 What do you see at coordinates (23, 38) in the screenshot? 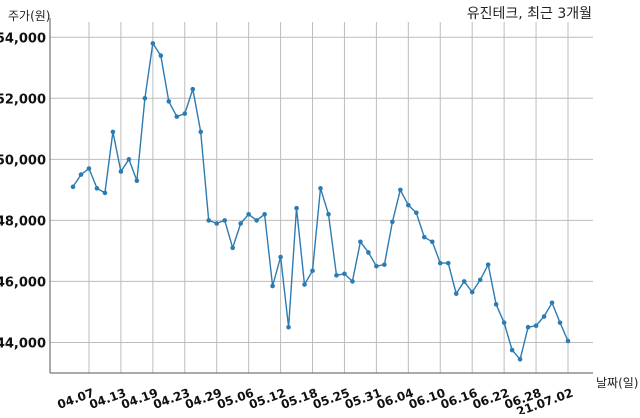
I see `y-tick-label: 54,000` at bounding box center [23, 38].